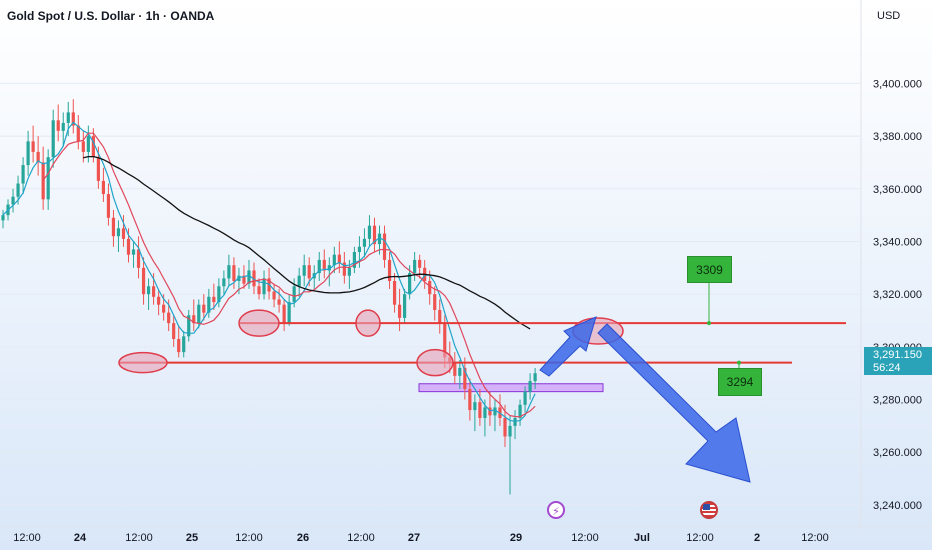 The width and height of the screenshot is (932, 550). I want to click on y-tick-label: 3,260.000, so click(897, 453).